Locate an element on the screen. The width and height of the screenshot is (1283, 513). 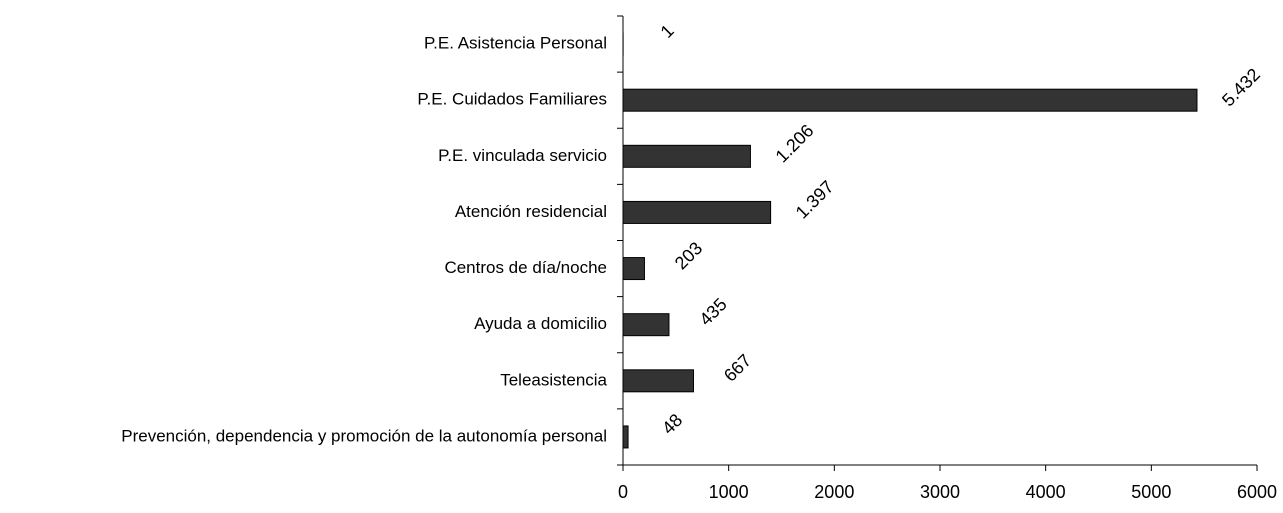
x-tick-label: 2000 is located at coordinates (834, 492).